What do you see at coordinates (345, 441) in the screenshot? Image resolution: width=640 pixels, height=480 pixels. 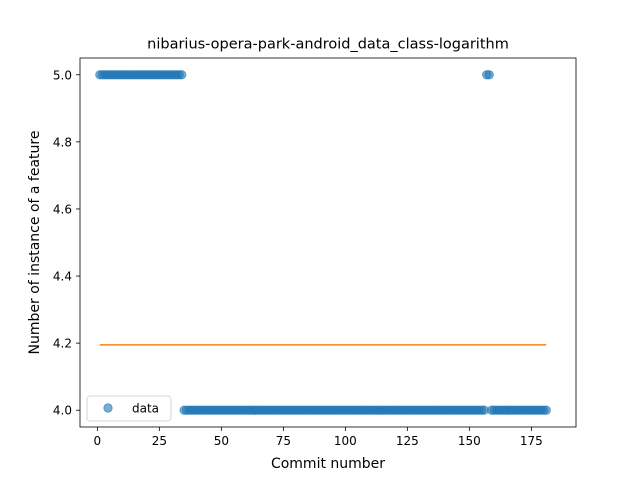 I see `x-tick-label: 100` at bounding box center [345, 441].